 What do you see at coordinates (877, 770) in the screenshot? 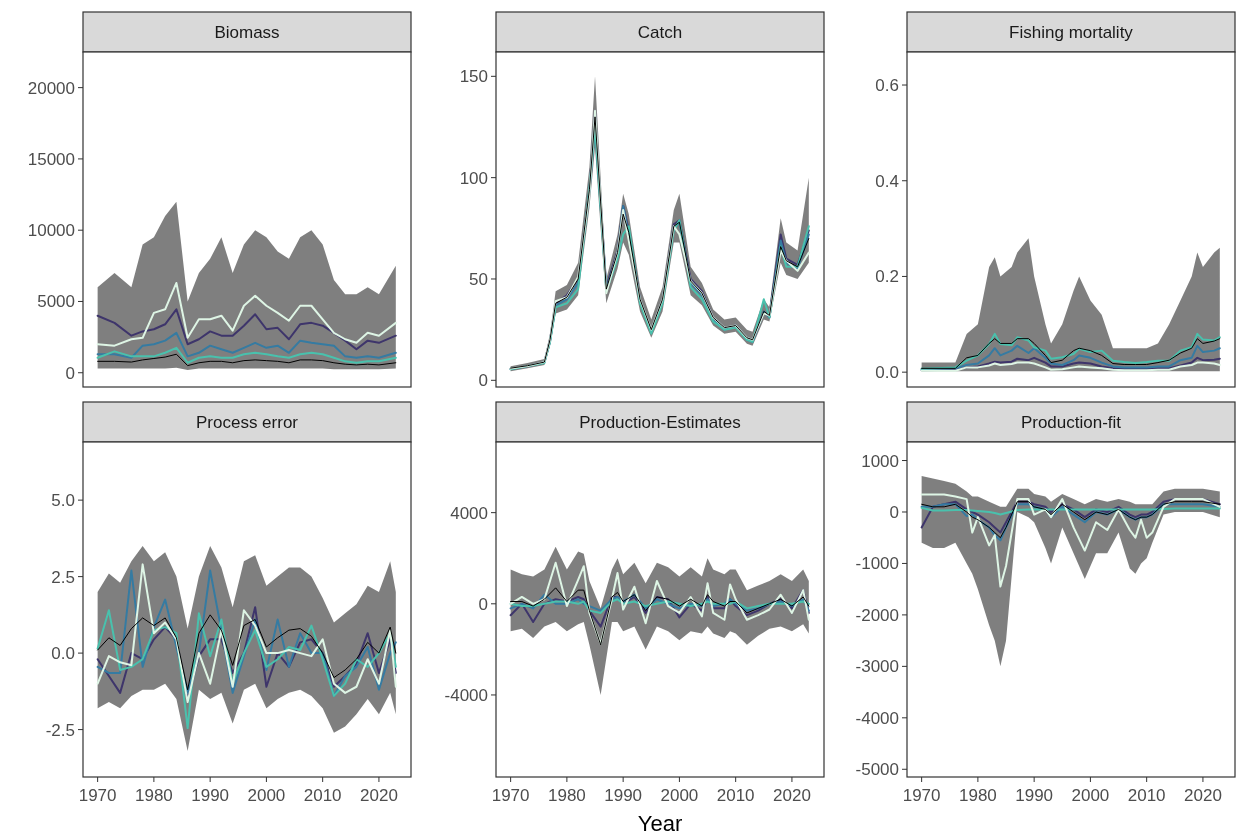
I see `y-tick-label: -5000` at bounding box center [877, 770].